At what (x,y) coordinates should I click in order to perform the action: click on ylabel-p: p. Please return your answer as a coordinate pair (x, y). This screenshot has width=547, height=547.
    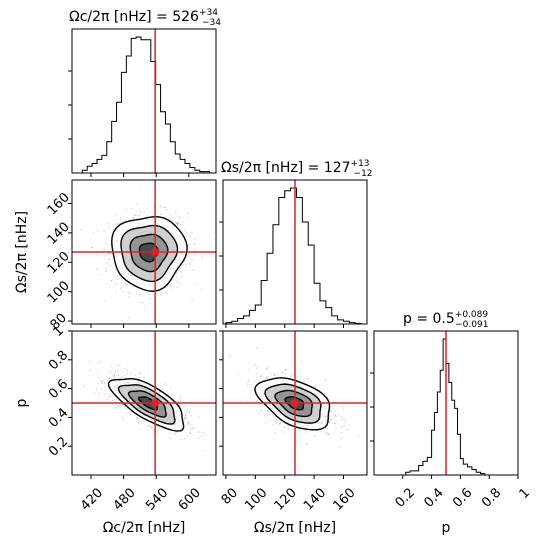
    Looking at the image, I should click on (22, 402).